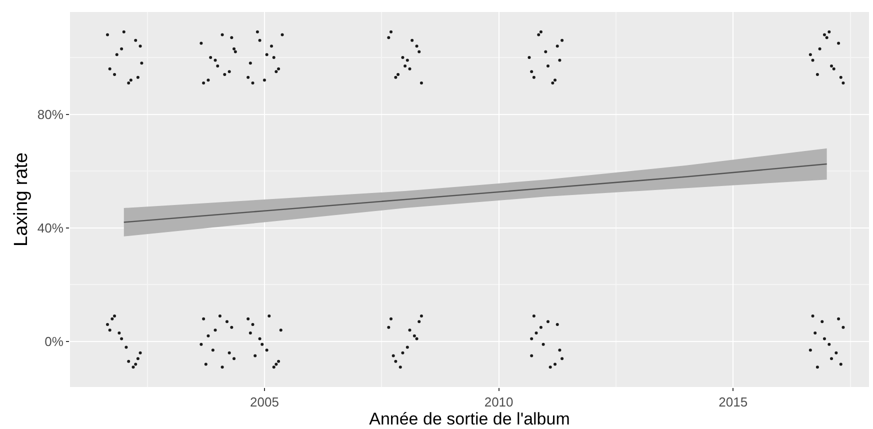 The height and width of the screenshot is (429, 873). I want to click on x-tick-label: 2005, so click(264, 402).